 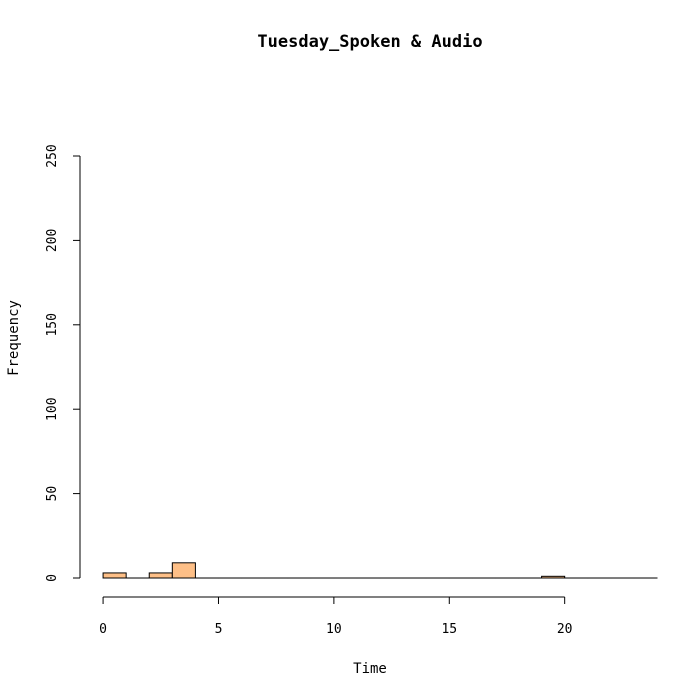 What do you see at coordinates (52, 324) in the screenshot?
I see `y-tick-label: 150` at bounding box center [52, 324].